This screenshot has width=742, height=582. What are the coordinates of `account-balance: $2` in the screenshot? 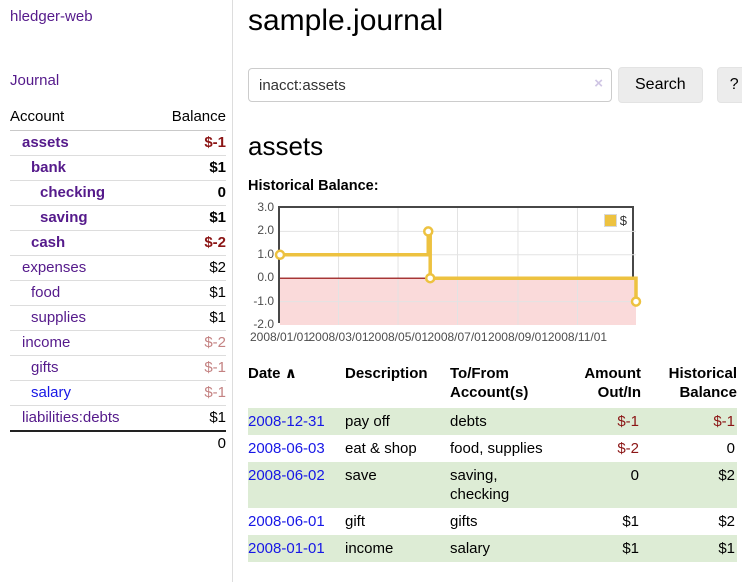 It's located at (190, 268).